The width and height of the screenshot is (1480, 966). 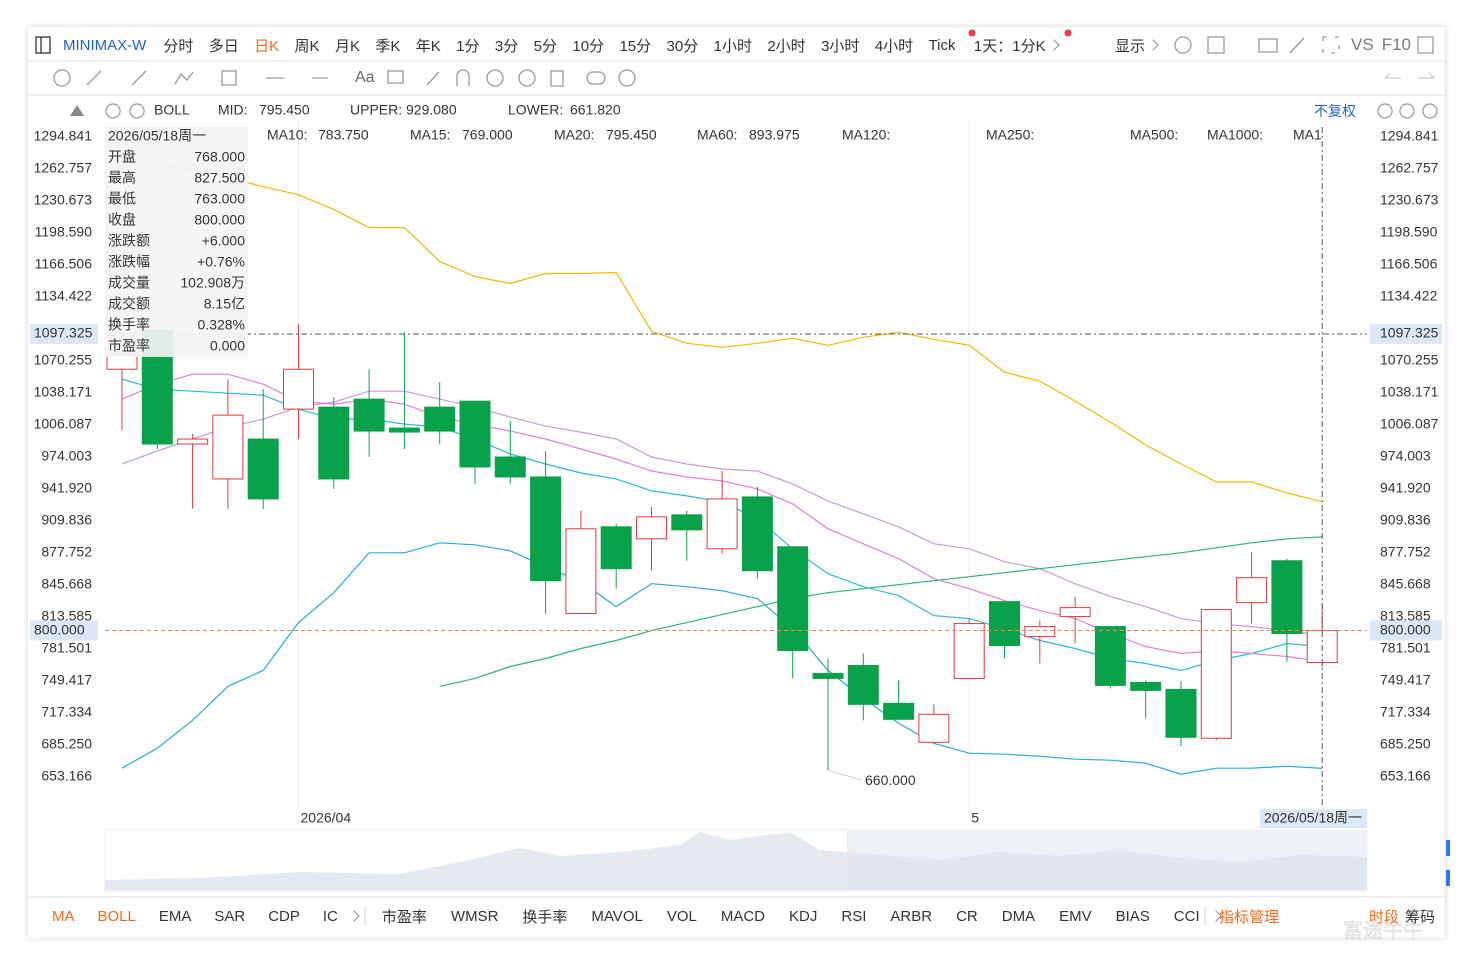 What do you see at coordinates (287, 135) in the screenshot?
I see `legend-name: MA10:` at bounding box center [287, 135].